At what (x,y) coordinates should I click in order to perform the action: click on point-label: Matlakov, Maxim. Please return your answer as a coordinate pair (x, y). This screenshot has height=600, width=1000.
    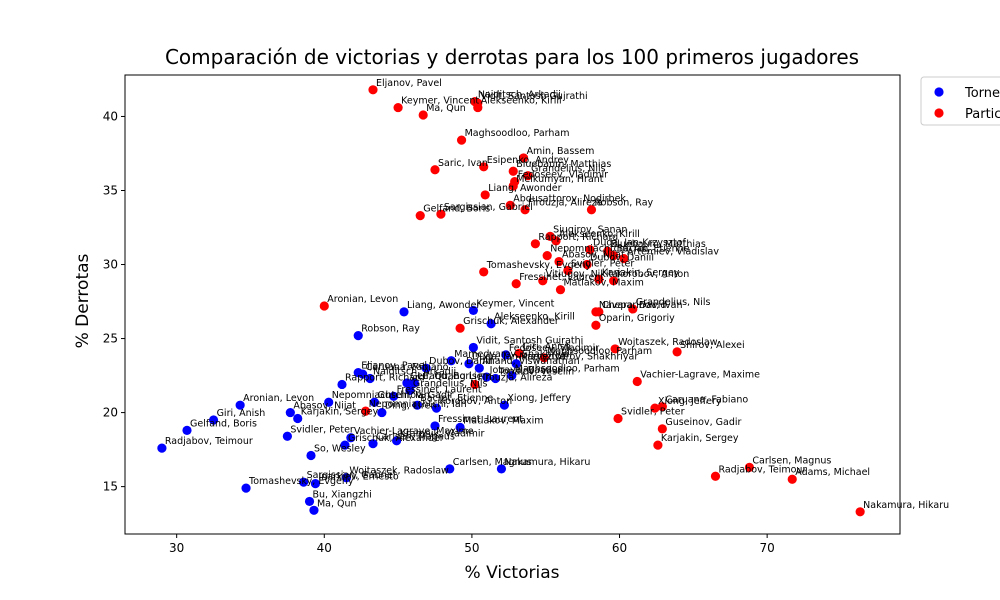
    Looking at the image, I should click on (603, 283).